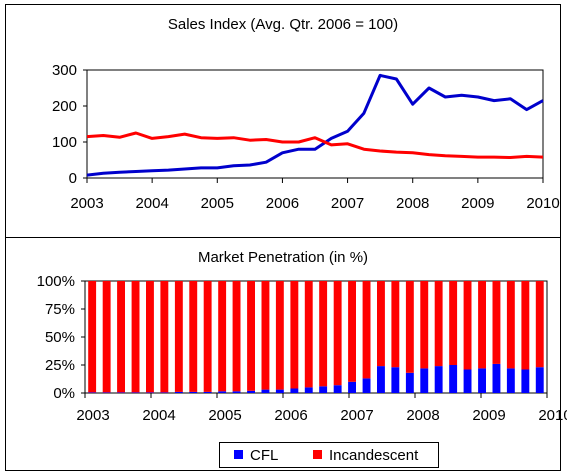 The image size is (567, 474). What do you see at coordinates (60, 337) in the screenshot?
I see `bottom-y-tick-label: 50%` at bounding box center [60, 337].